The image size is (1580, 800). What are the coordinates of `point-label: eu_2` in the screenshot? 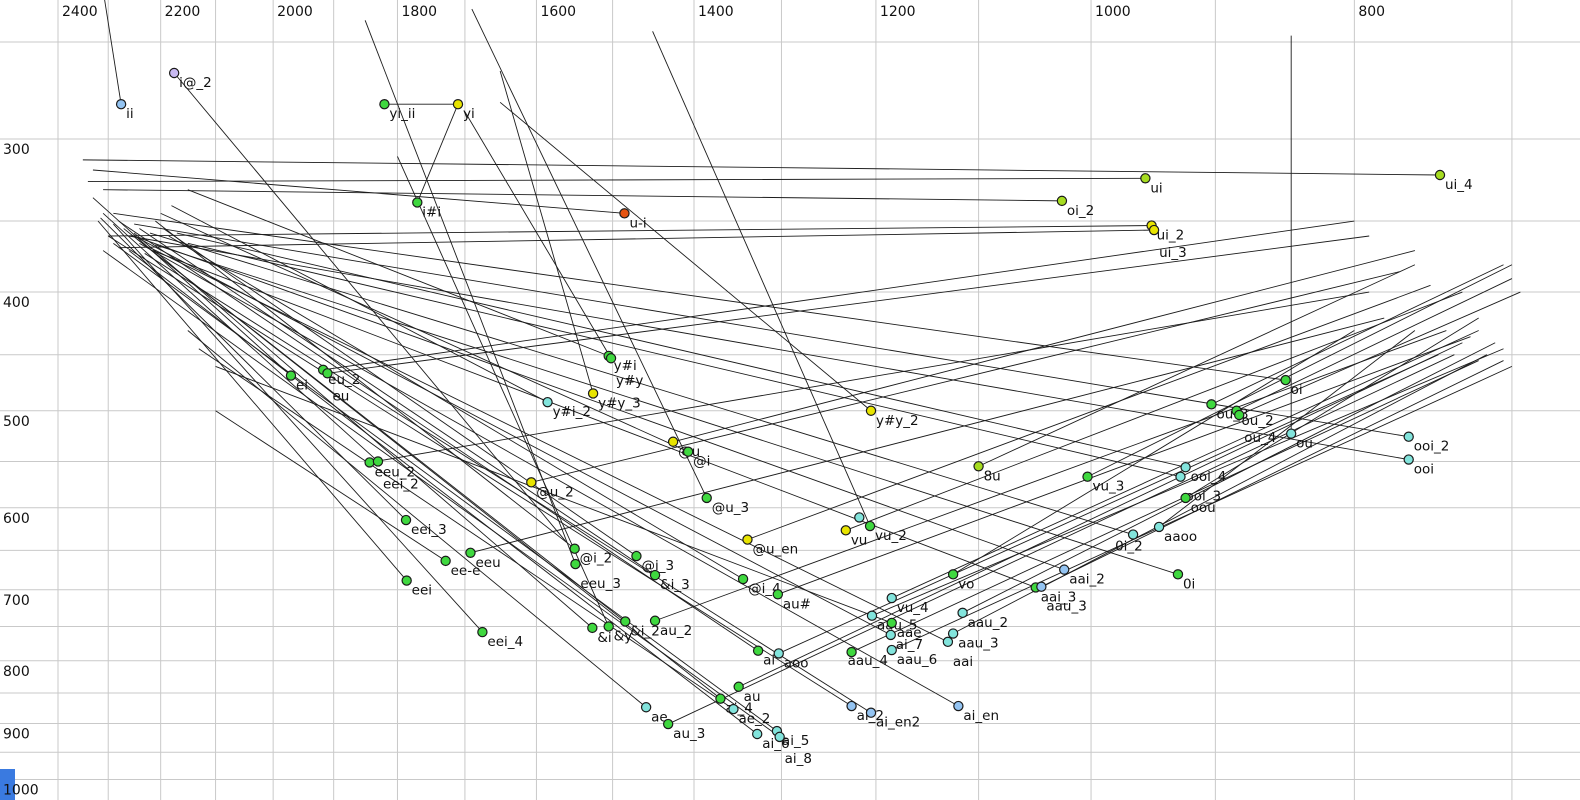 It's located at (344, 380).